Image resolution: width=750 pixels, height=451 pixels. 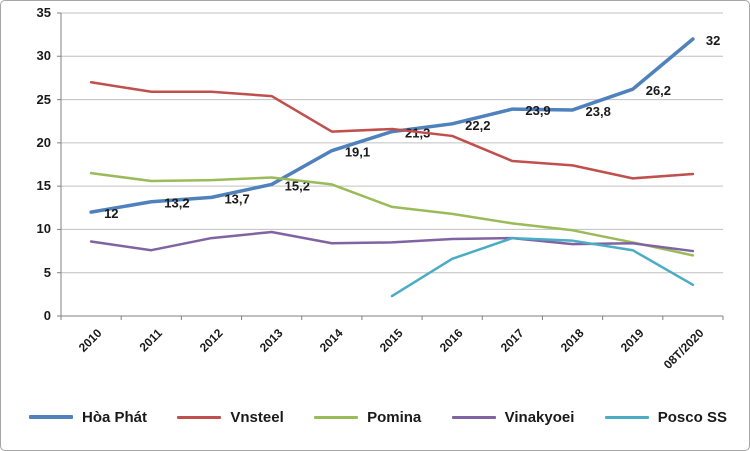 What do you see at coordinates (43, 12) in the screenshot?
I see `y-axis-label: 35` at bounding box center [43, 12].